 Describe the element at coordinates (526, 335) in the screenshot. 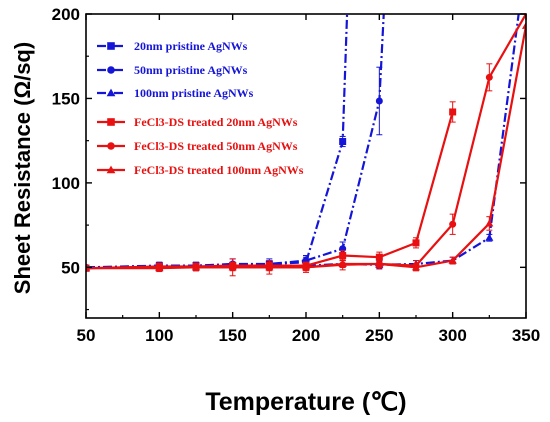

I see `x-tick-label: 350` at that location.